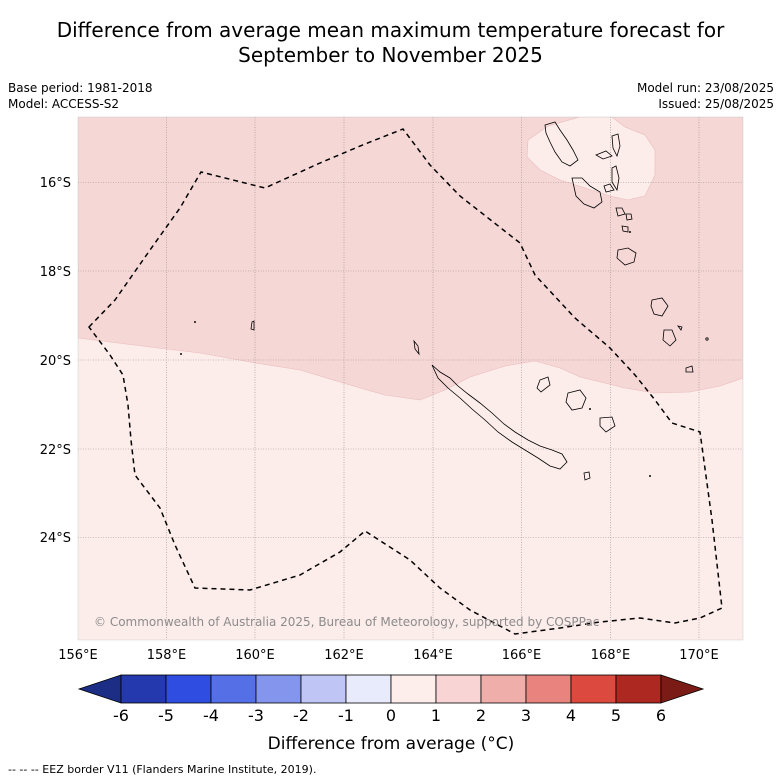 This screenshot has width=781, height=781. Describe the element at coordinates (391, 715) in the screenshot. I see `colorbar-tick-label: 0` at that location.